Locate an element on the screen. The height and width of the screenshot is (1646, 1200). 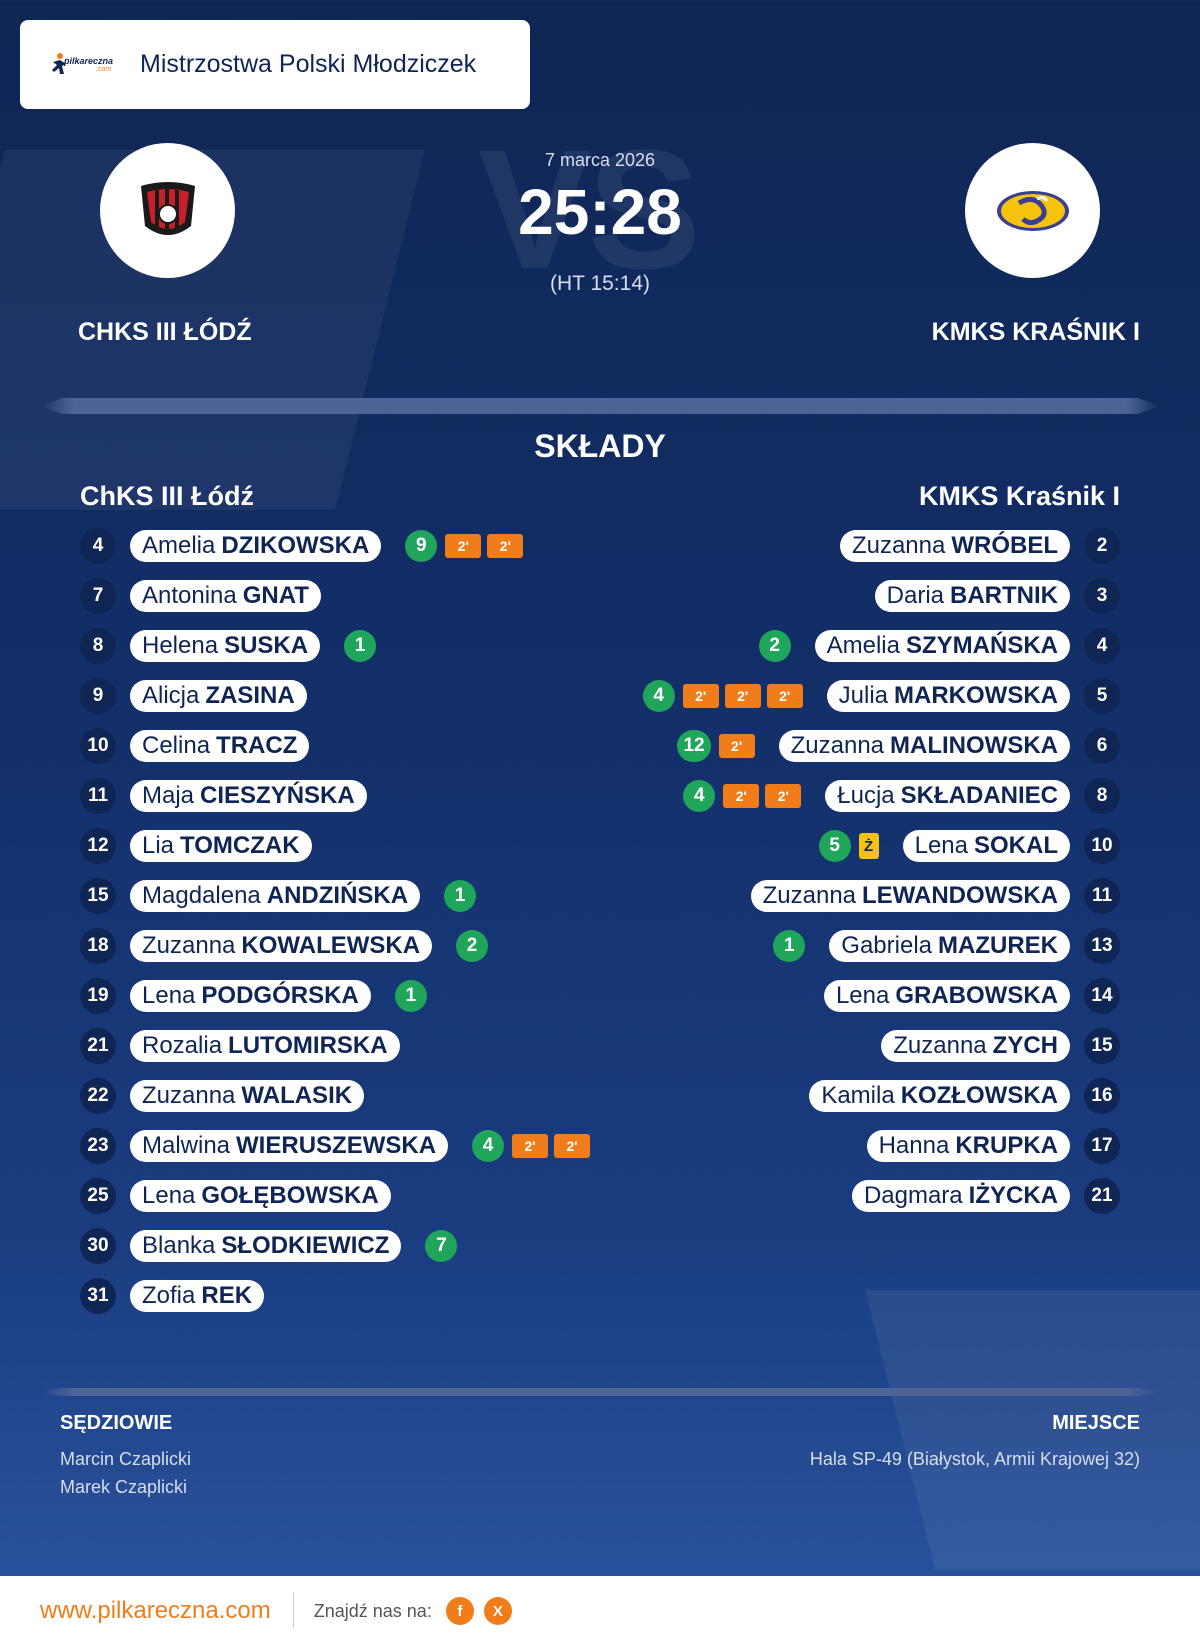
player-row: 6 Zuzanna MALINOWSKA 12 2' is located at coordinates (898, 746).